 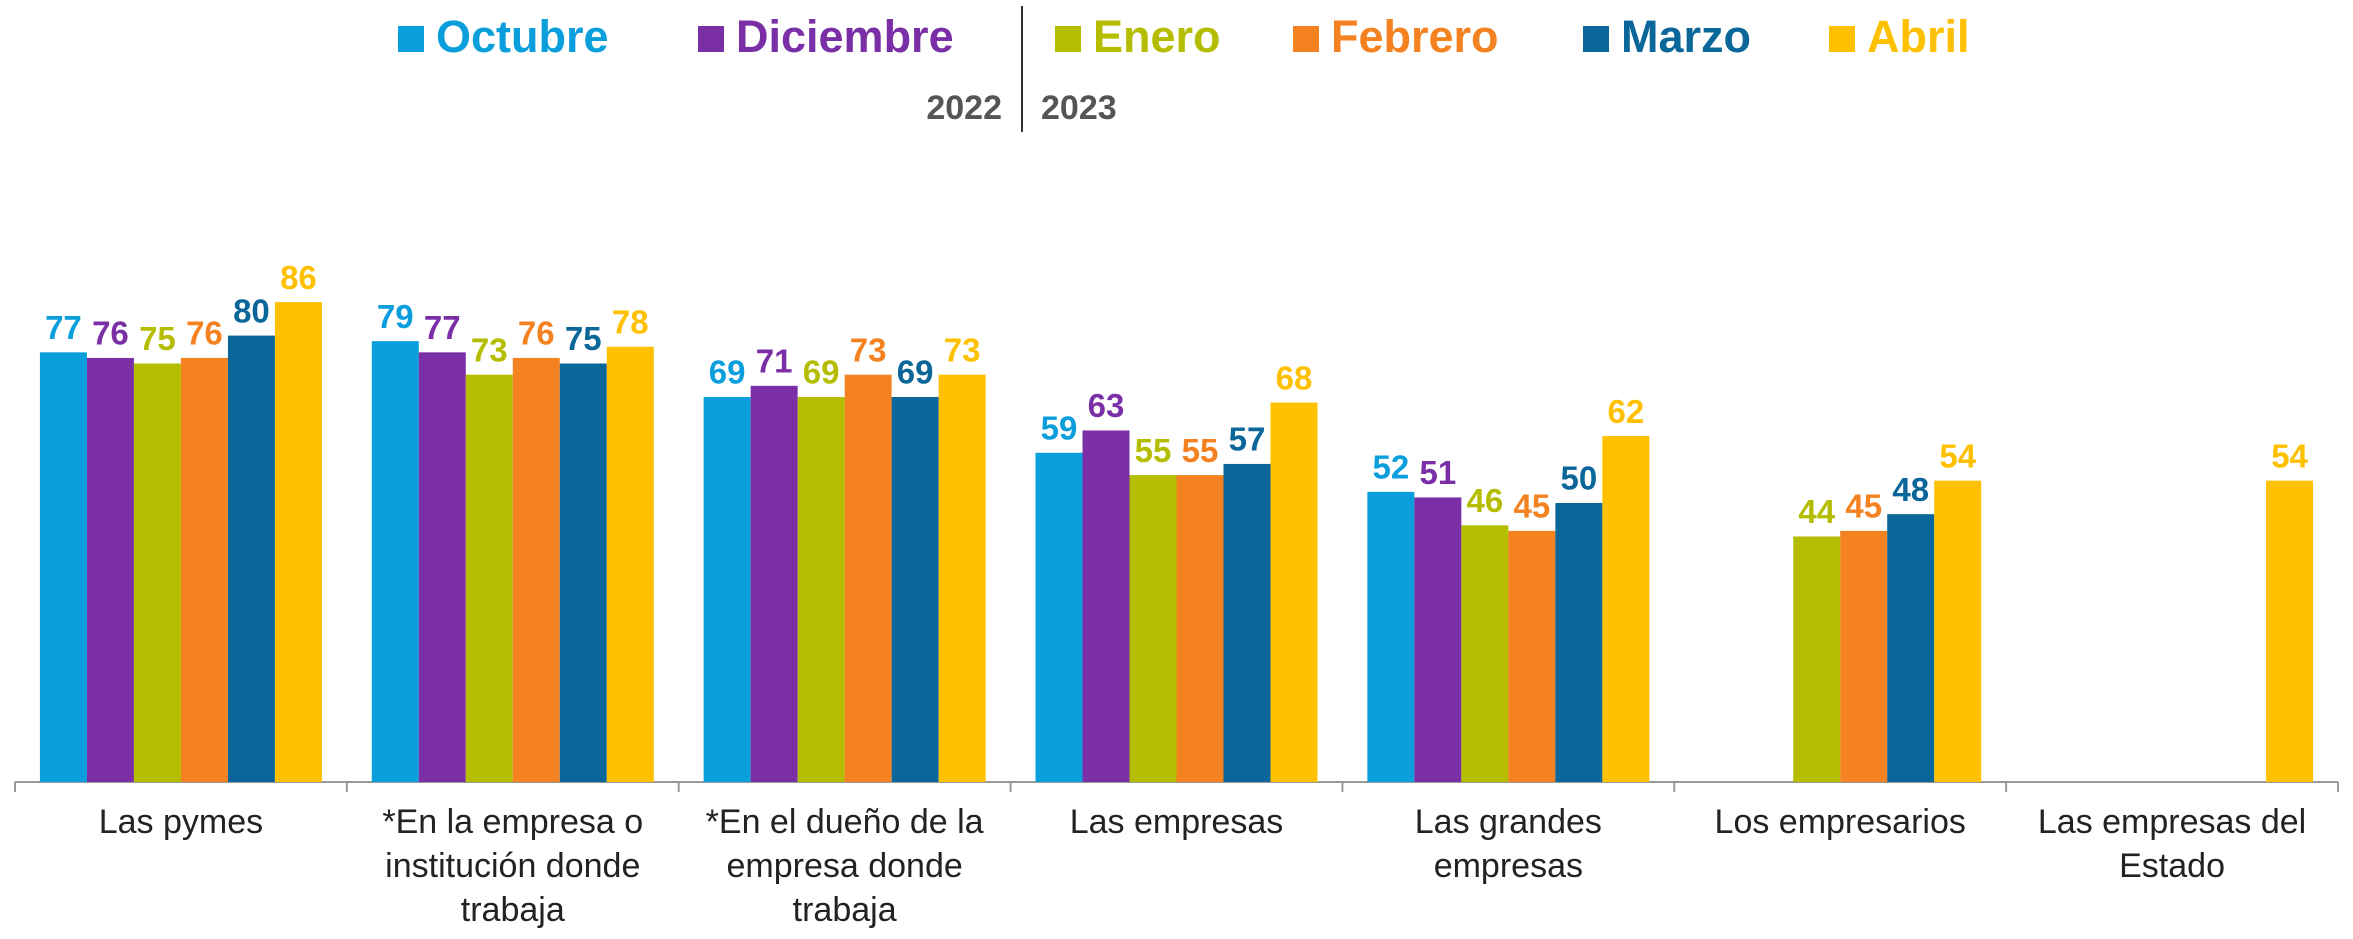 I want to click on x-tick-label: Las pymes, so click(x=181, y=822).